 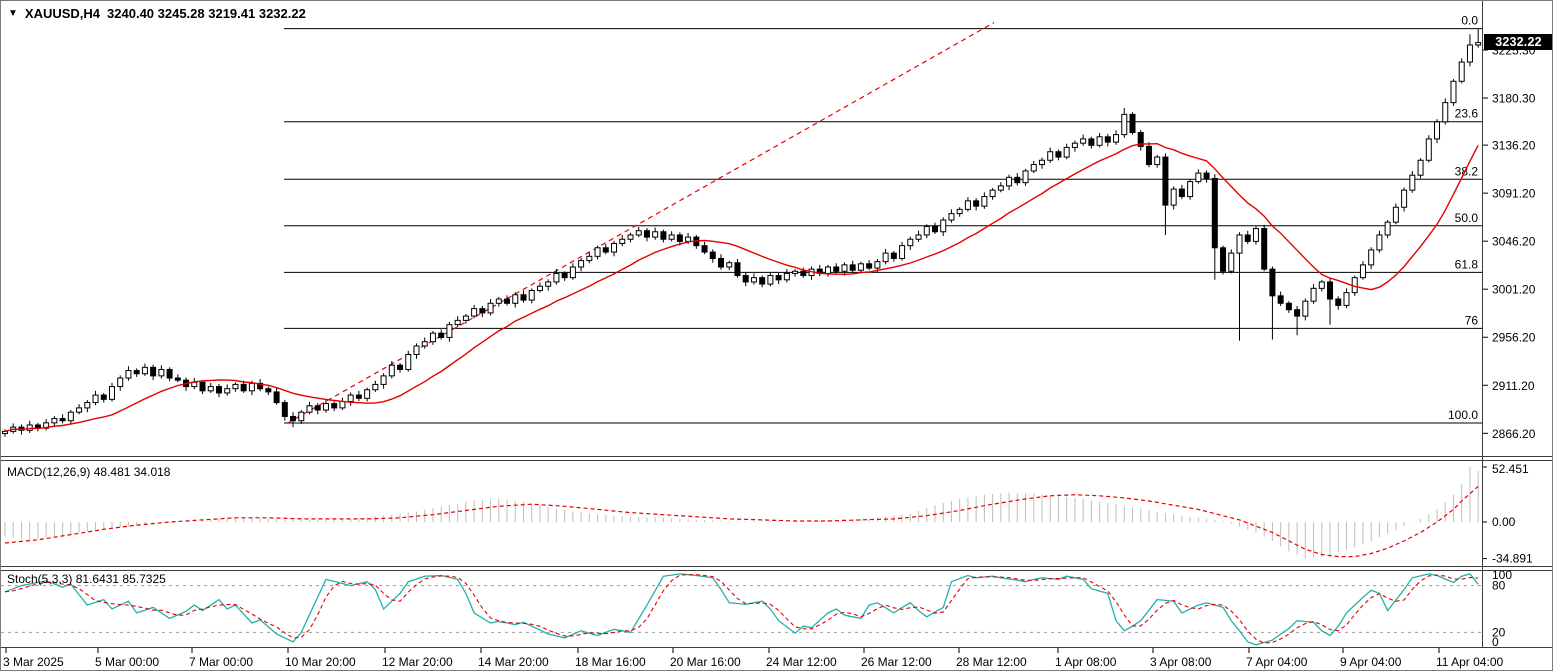 What do you see at coordinates (417, 662) in the screenshot?
I see `time-tick-label: 12 Mar 20:00` at bounding box center [417, 662].